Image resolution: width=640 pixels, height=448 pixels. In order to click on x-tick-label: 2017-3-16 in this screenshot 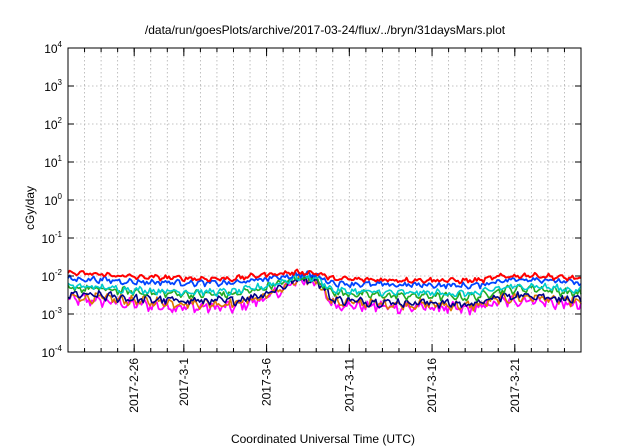, I will do `click(432, 385)`.